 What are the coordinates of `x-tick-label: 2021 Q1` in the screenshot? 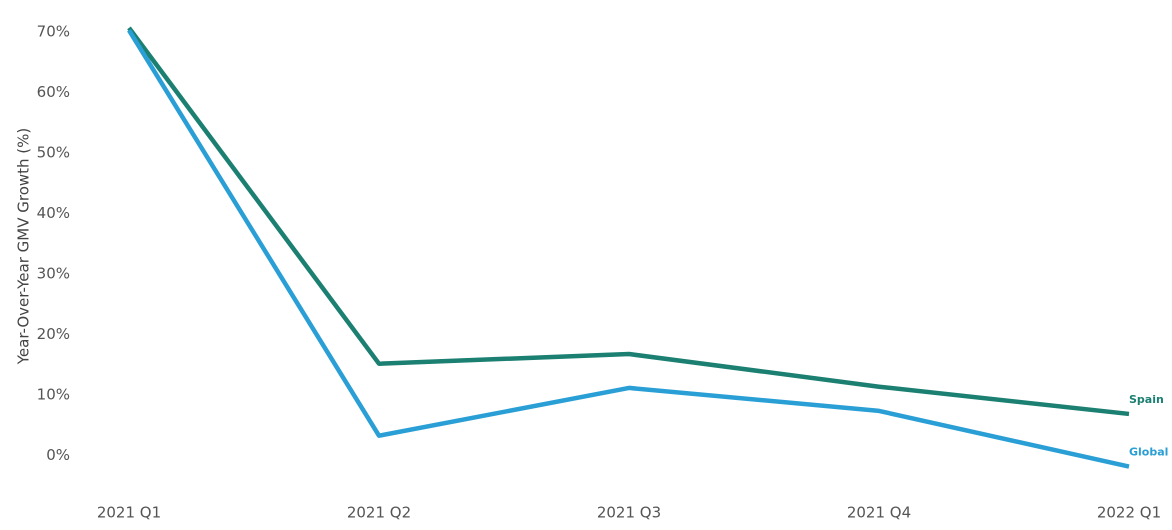 It's located at (129, 513).